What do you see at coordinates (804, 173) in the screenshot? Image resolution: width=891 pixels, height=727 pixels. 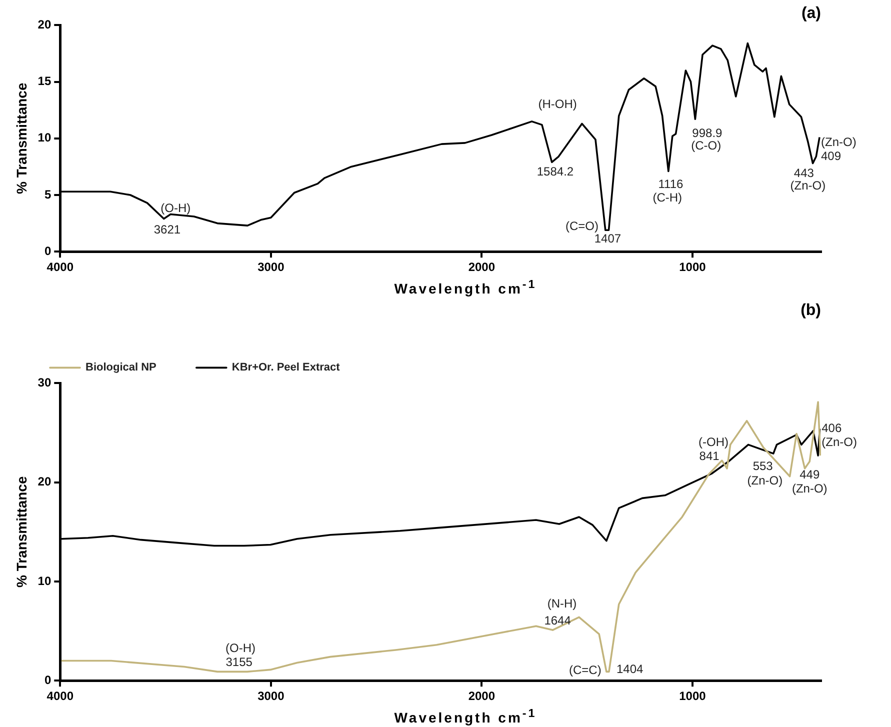 I see `annotation: 443` at bounding box center [804, 173].